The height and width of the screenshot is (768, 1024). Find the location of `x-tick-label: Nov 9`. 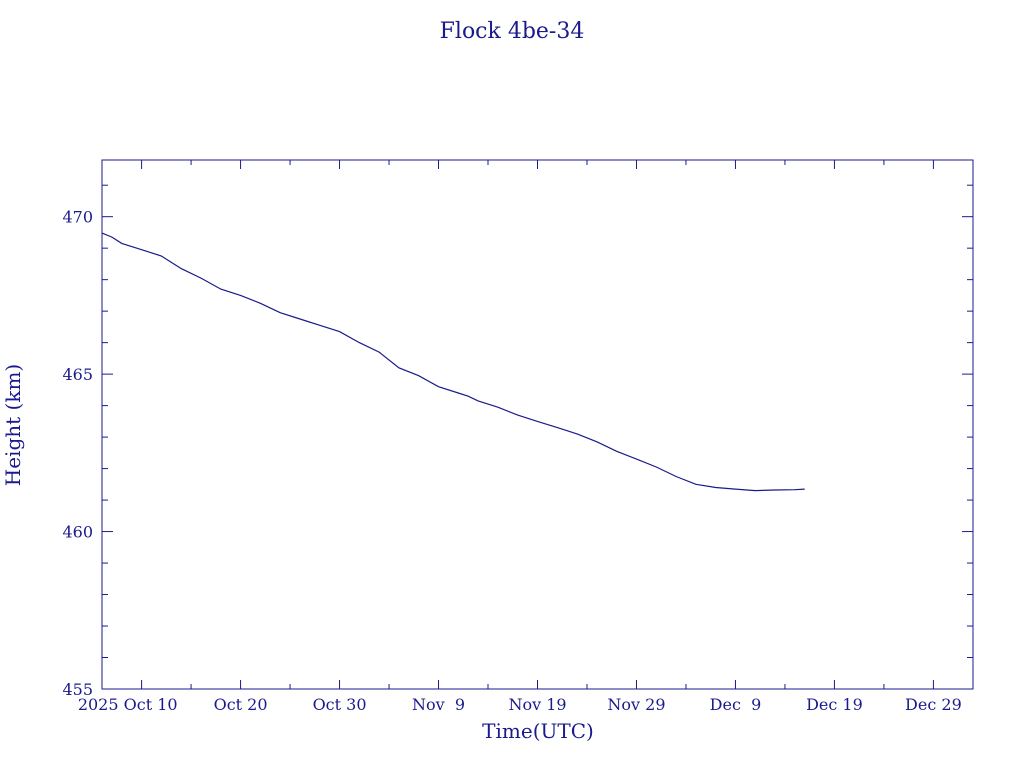

x-tick-label: Nov 9 is located at coordinates (438, 704).